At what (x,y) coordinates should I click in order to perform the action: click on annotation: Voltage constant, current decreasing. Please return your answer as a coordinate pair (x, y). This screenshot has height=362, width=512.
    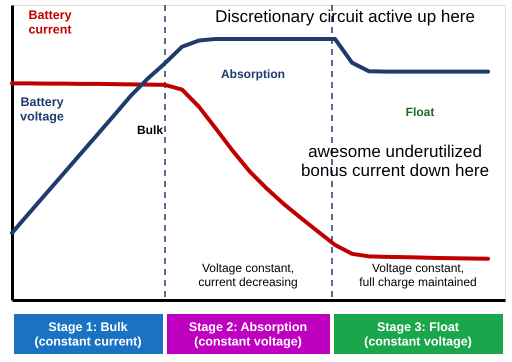
    Looking at the image, I should click on (248, 275).